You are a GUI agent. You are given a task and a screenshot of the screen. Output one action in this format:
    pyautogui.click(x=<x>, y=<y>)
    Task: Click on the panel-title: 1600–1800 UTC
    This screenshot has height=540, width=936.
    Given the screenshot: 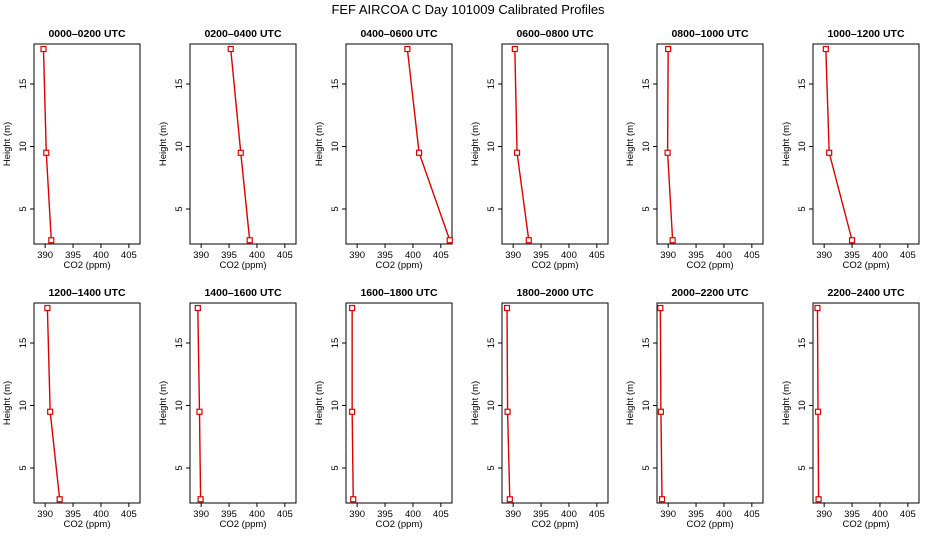 What is the action you would take?
    pyautogui.click(x=398, y=293)
    